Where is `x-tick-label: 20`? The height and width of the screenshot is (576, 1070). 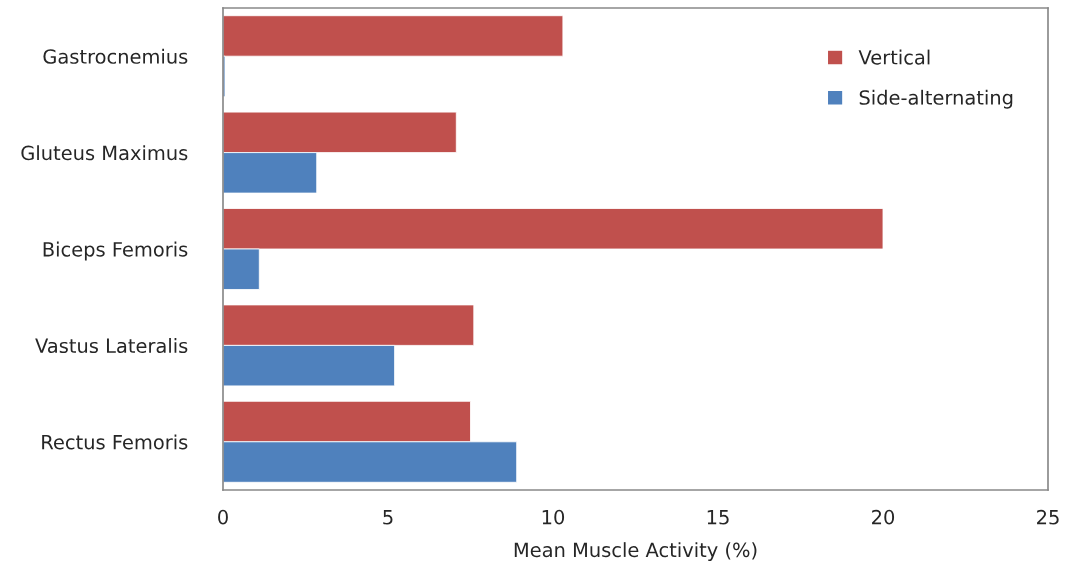
x-tick-label: 20 is located at coordinates (883, 517).